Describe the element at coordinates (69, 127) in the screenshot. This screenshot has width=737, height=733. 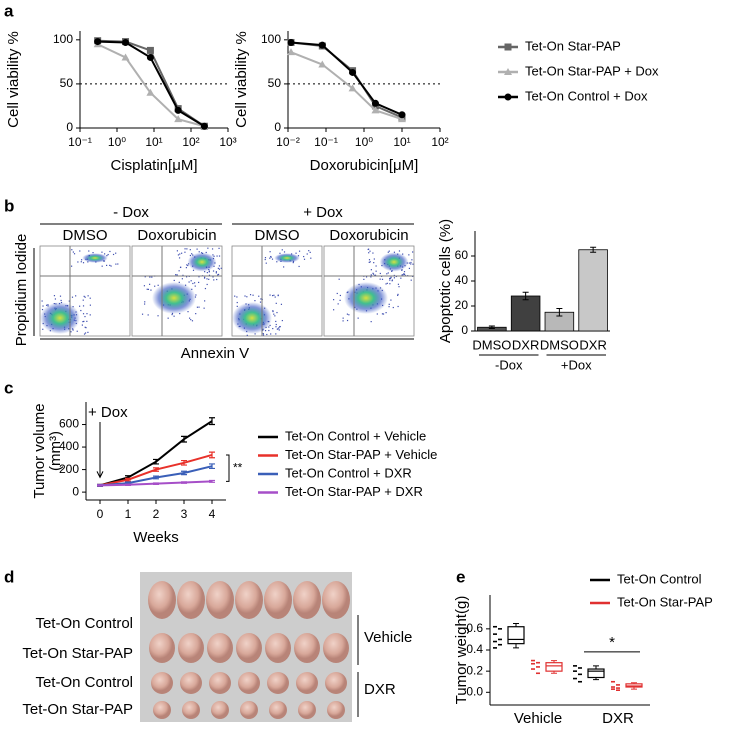
I see `y-tick-label: 0` at that location.